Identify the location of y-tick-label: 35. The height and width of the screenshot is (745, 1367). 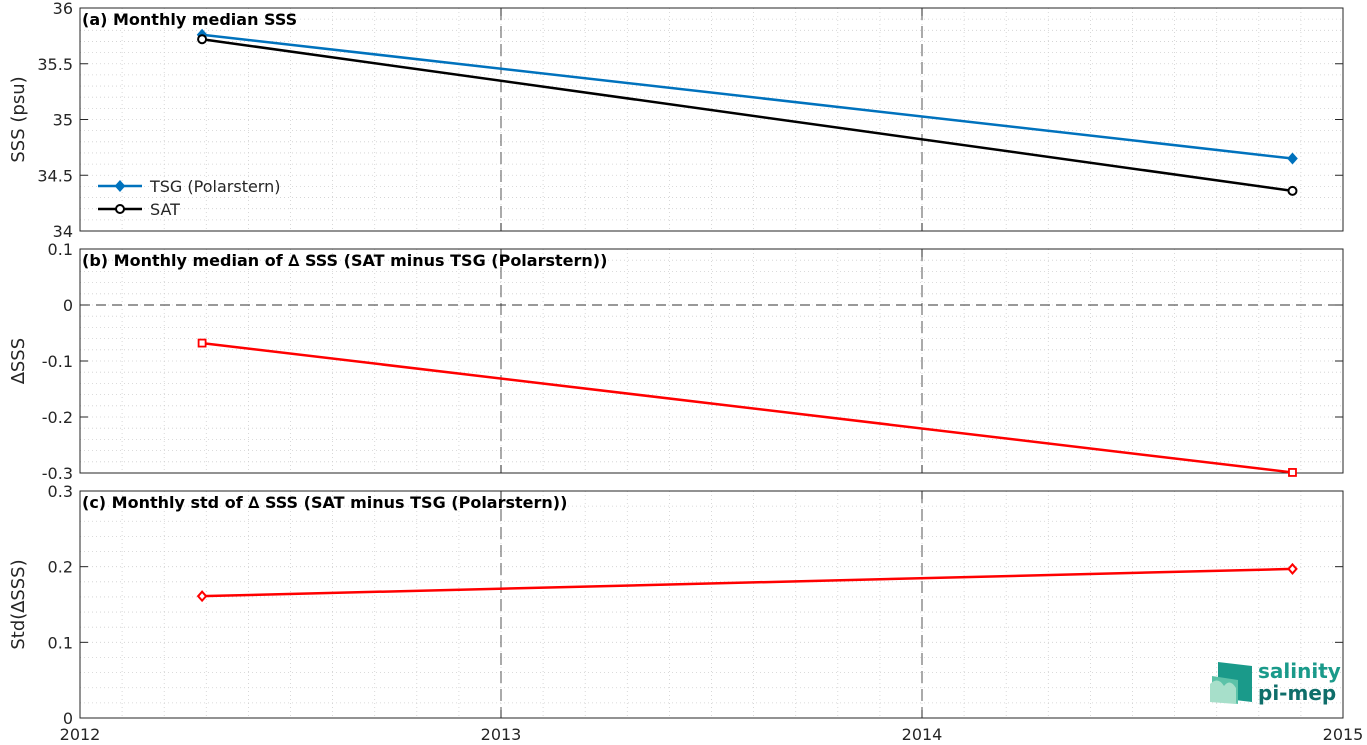
(63, 120).